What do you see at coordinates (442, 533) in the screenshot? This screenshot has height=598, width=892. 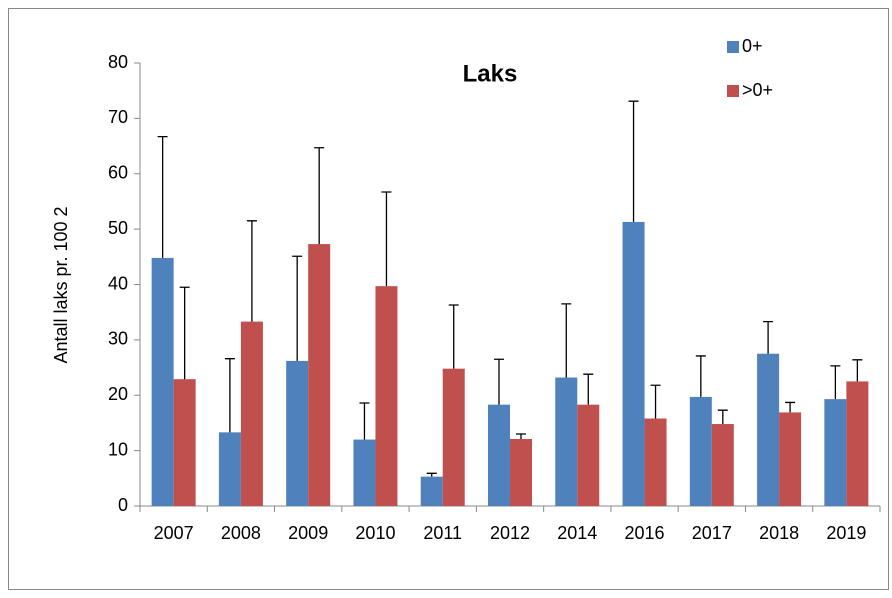 I see `x-tick-label: 2011` at bounding box center [442, 533].